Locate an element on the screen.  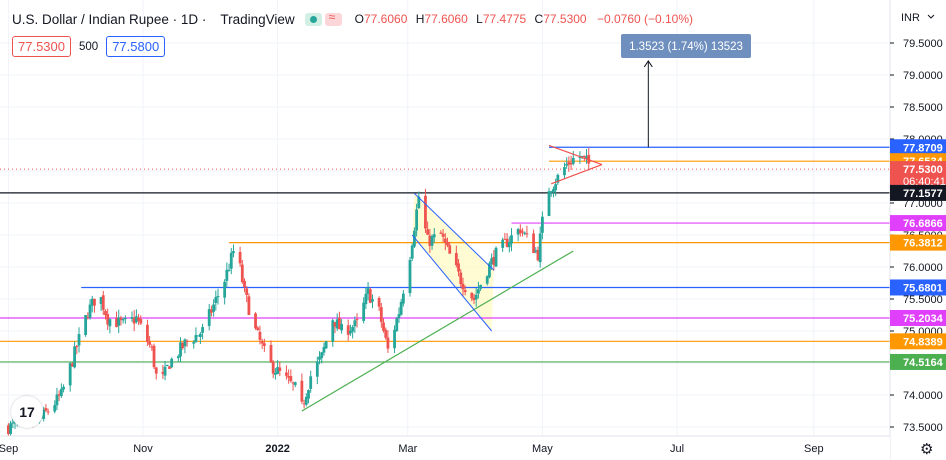
gear-icon: ⚙ is located at coordinates (927, 449).